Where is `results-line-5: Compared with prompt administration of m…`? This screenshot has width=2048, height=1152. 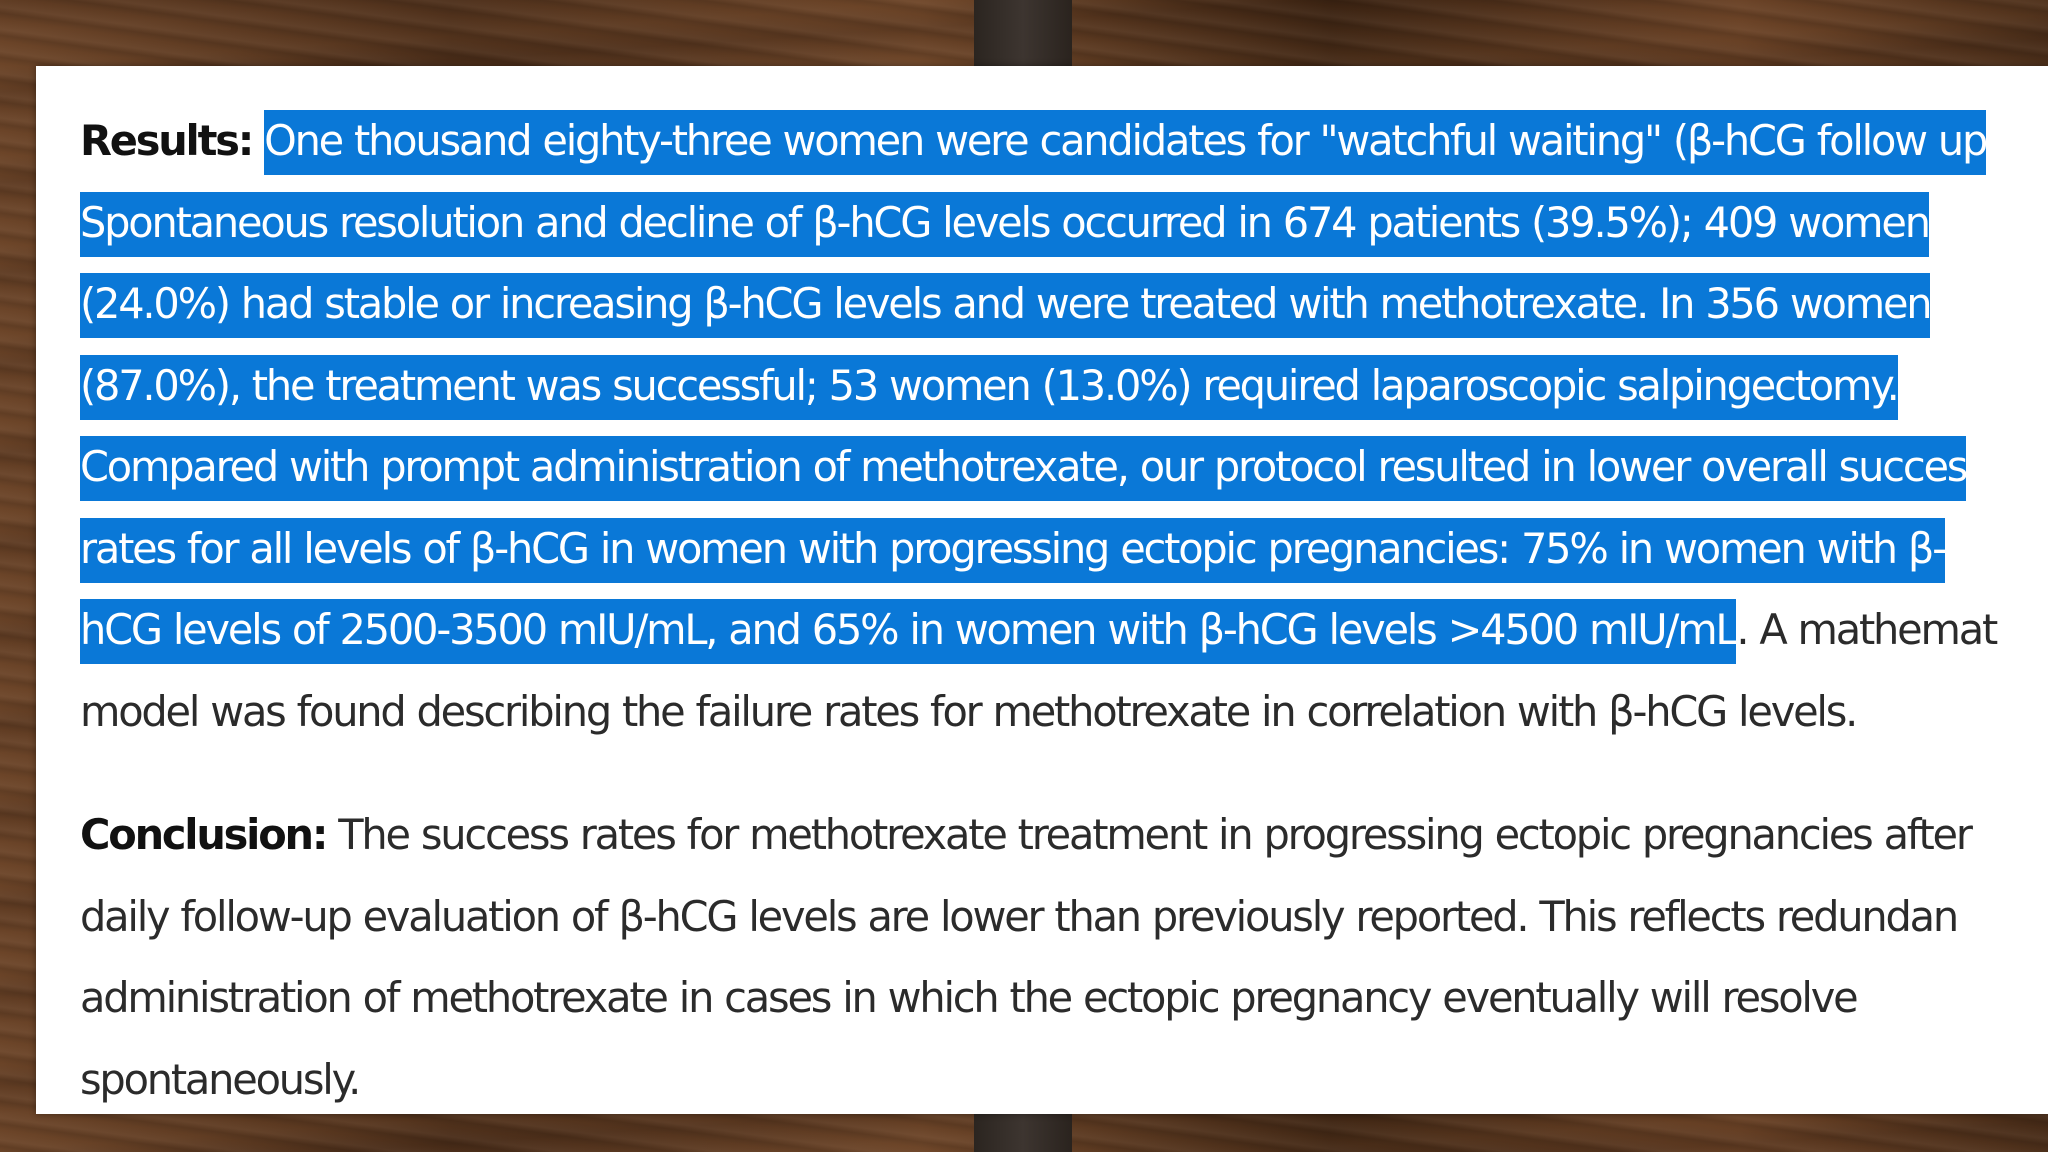
results-line-5: Compared with prompt administration of m… is located at coordinates (1064, 467).